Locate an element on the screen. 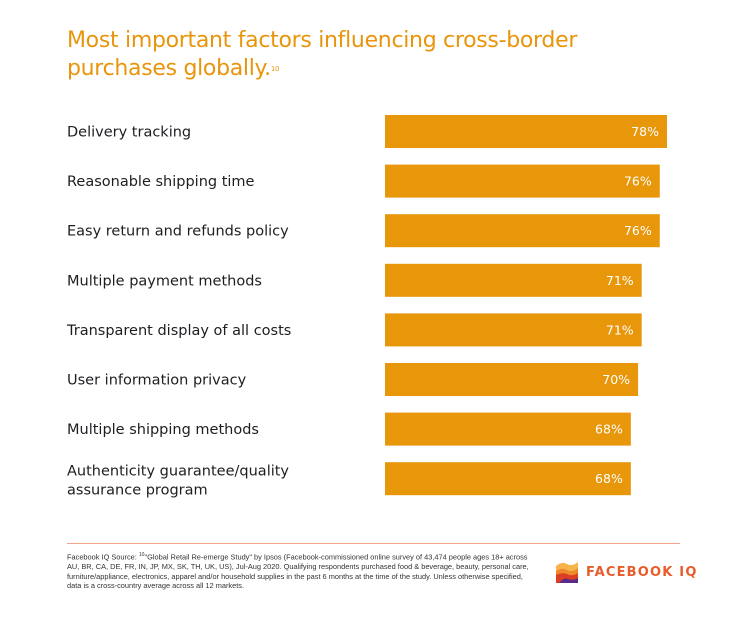 The height and width of the screenshot is (629, 729). category-label: Easy return and refunds policy is located at coordinates (178, 232).